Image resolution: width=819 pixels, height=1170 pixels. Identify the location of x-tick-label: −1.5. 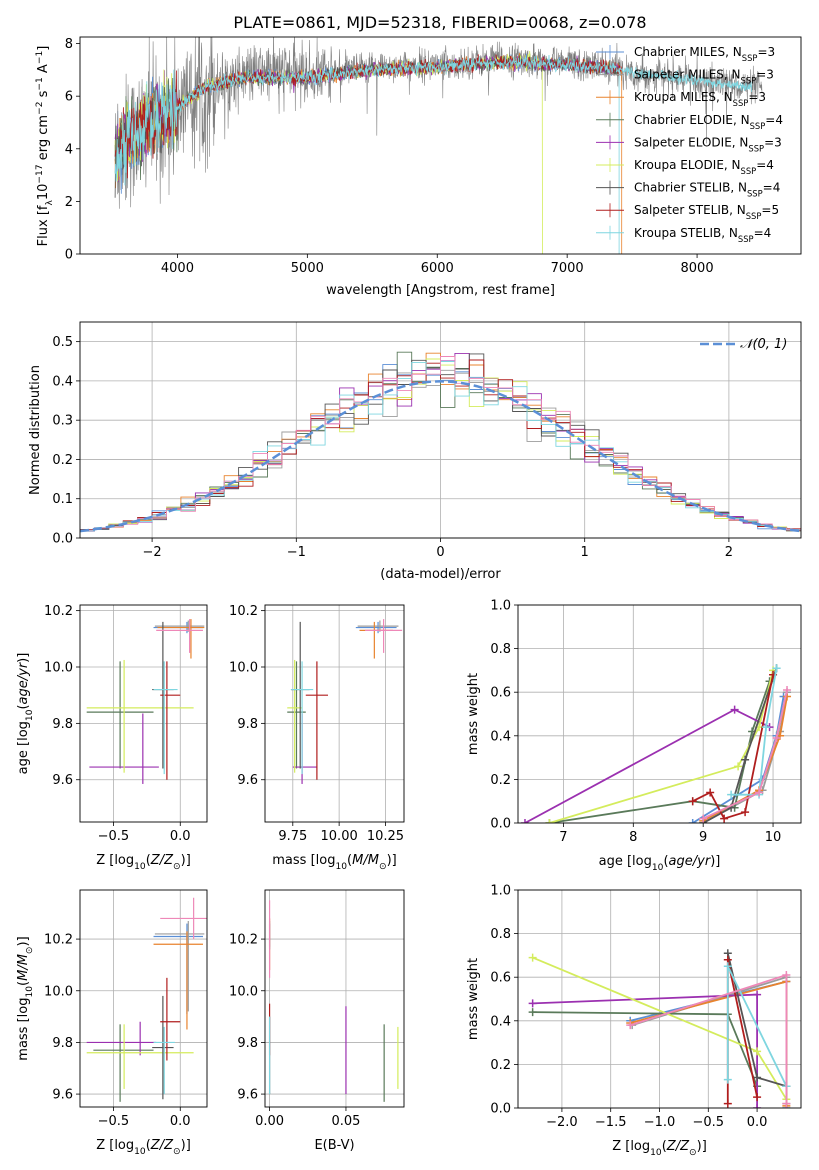
(611, 1122).